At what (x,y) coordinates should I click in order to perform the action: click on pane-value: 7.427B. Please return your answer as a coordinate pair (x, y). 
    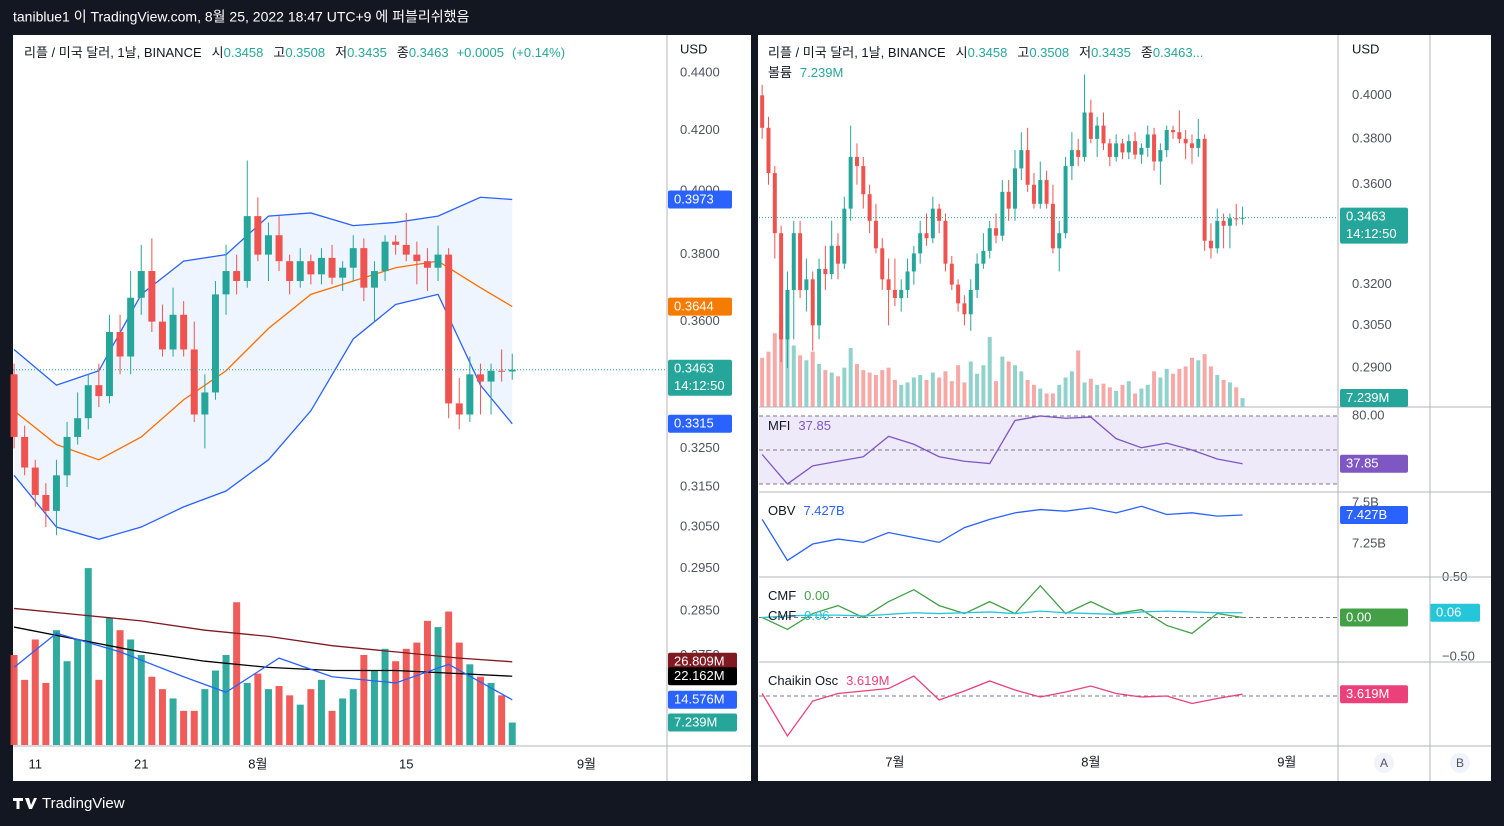
    Looking at the image, I should click on (823, 510).